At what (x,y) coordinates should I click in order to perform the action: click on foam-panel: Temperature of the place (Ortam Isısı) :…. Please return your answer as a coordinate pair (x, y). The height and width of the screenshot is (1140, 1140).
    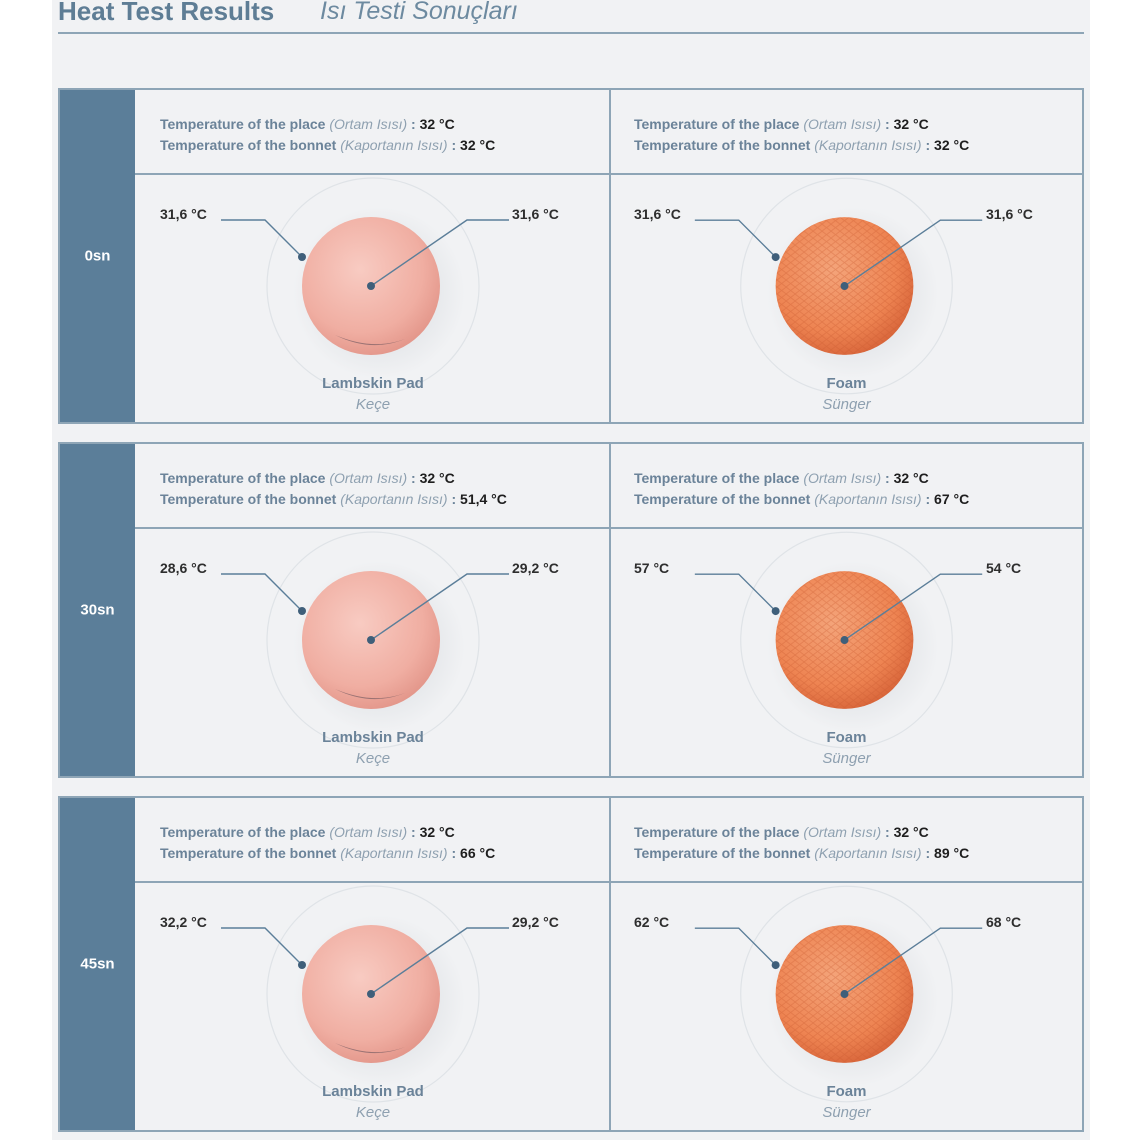
    Looking at the image, I should click on (846, 256).